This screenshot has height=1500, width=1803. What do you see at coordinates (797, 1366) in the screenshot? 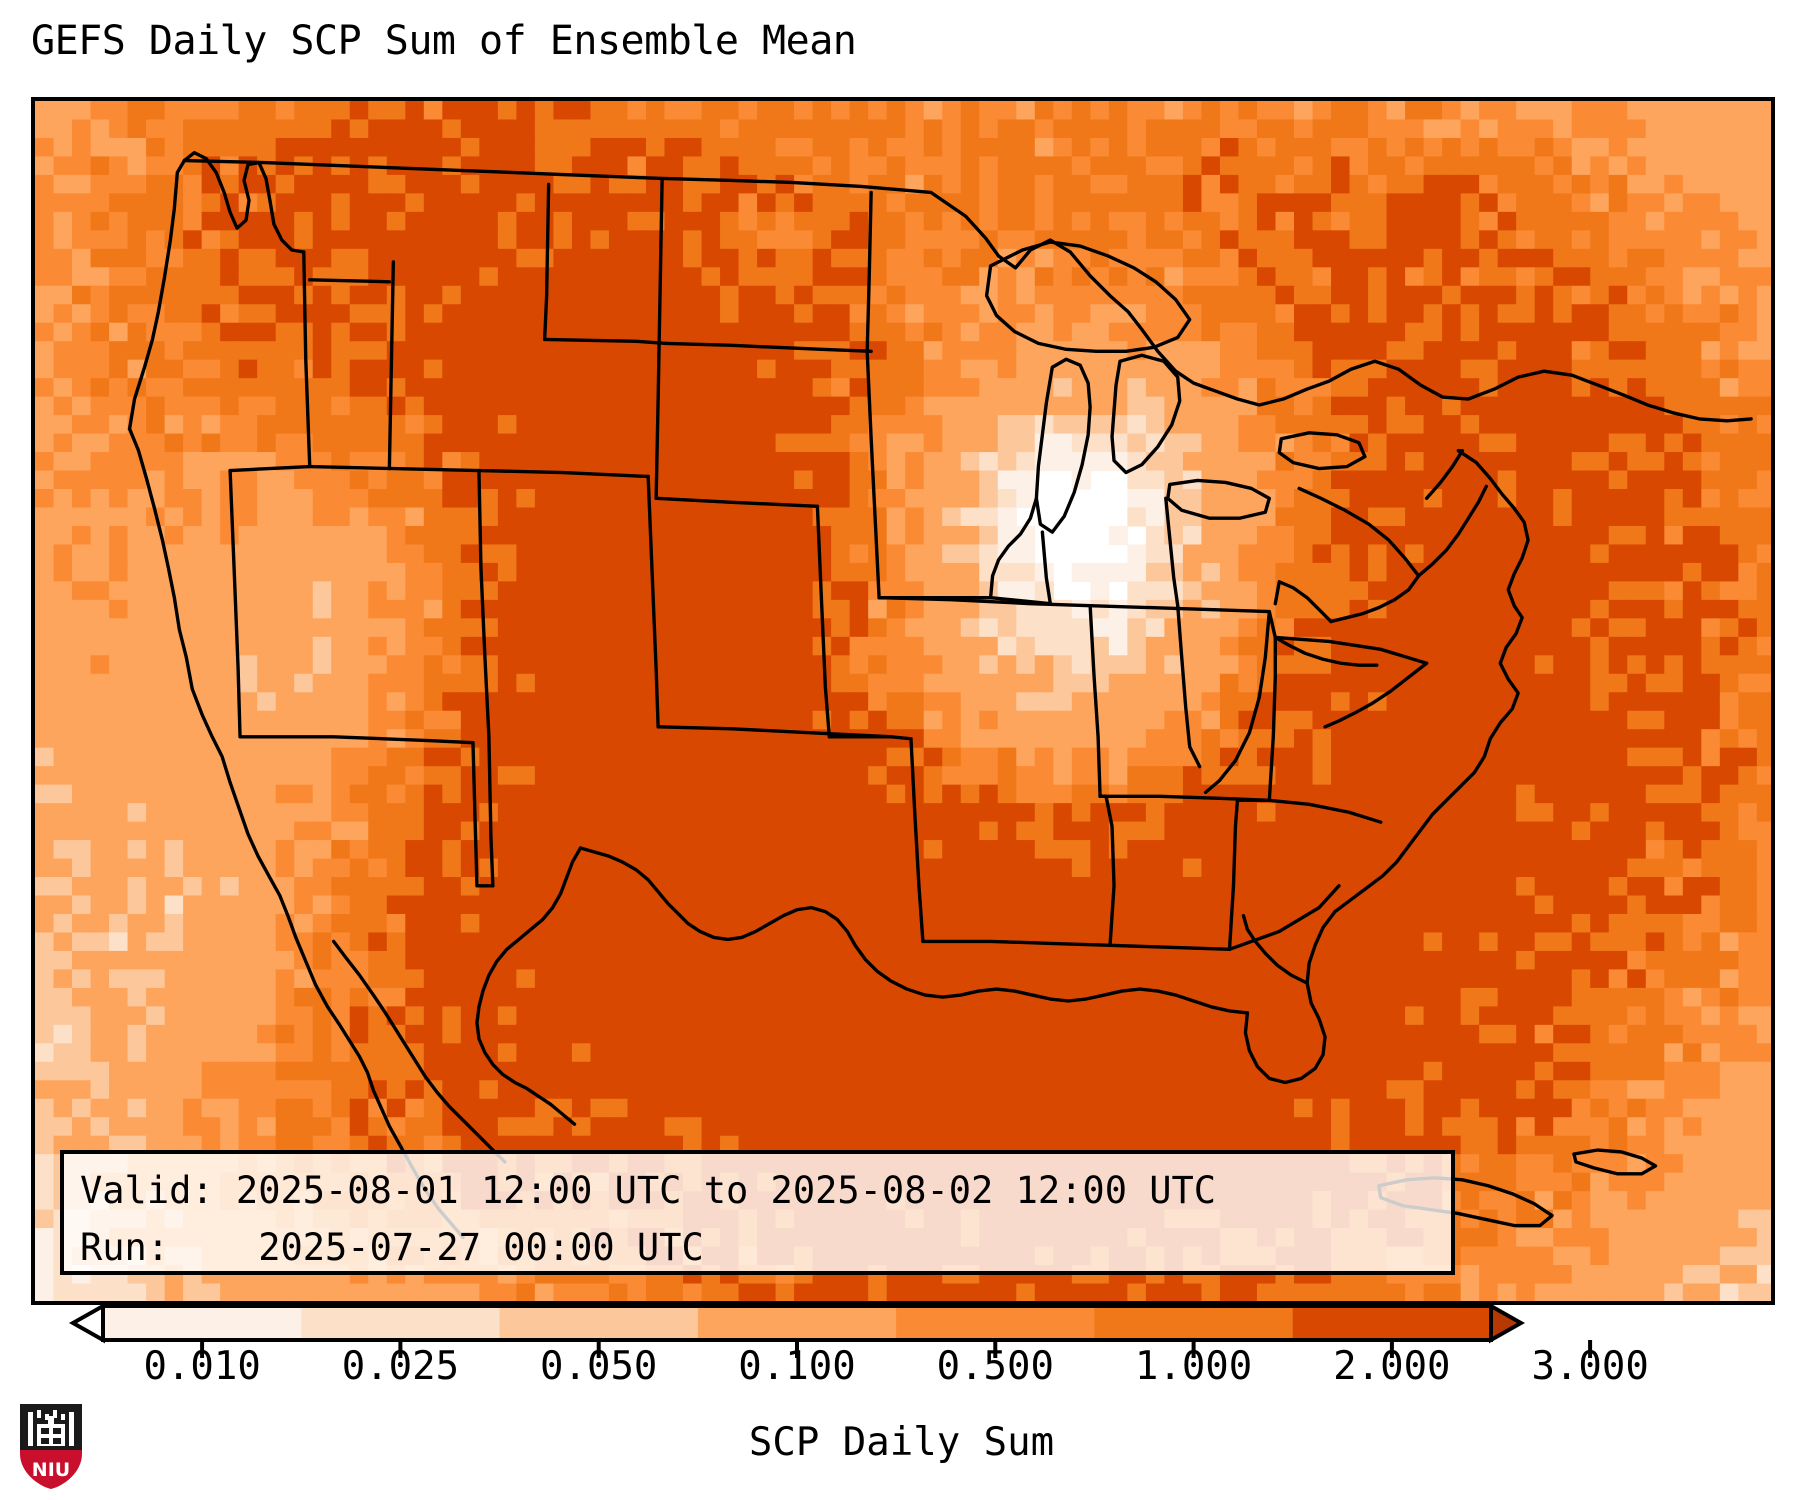
I see `colorbar-tick-3: 0.100` at bounding box center [797, 1366].